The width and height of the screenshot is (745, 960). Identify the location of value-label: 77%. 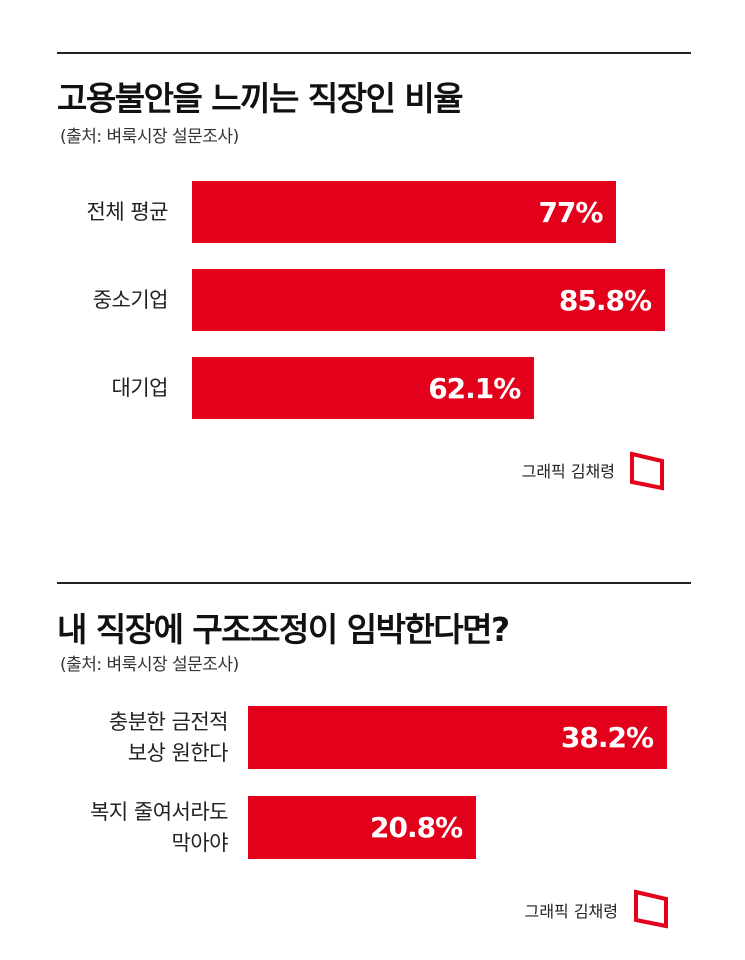
(570, 212).